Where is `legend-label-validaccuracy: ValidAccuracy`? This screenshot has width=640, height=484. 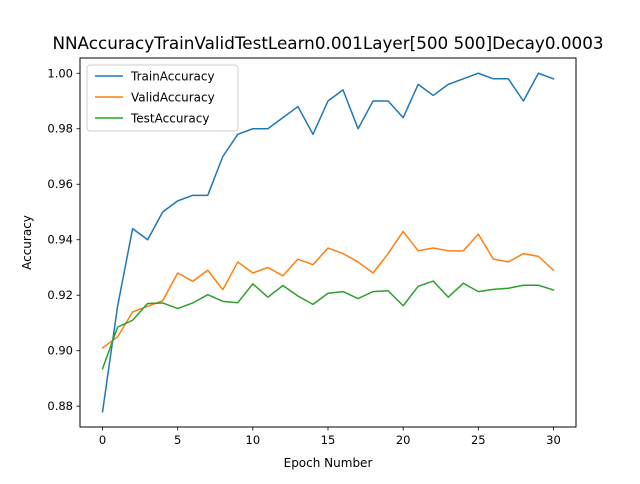 legend-label-validaccuracy: ValidAccuracy is located at coordinates (173, 98).